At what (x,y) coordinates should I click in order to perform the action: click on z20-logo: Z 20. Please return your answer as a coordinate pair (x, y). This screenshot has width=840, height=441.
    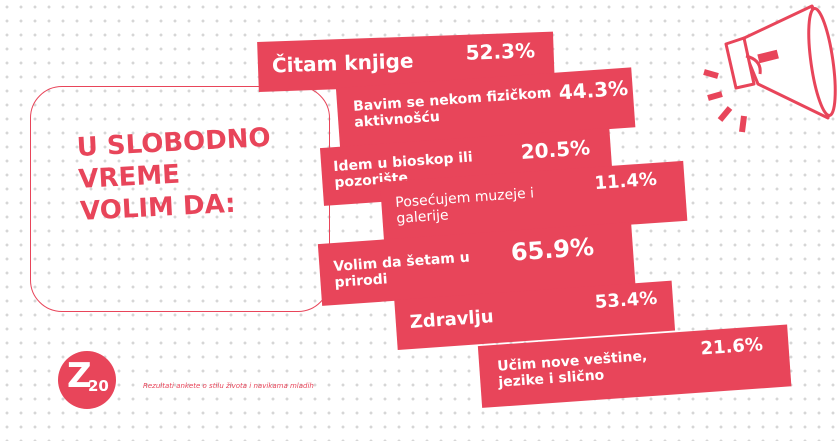
    Looking at the image, I should click on (87, 380).